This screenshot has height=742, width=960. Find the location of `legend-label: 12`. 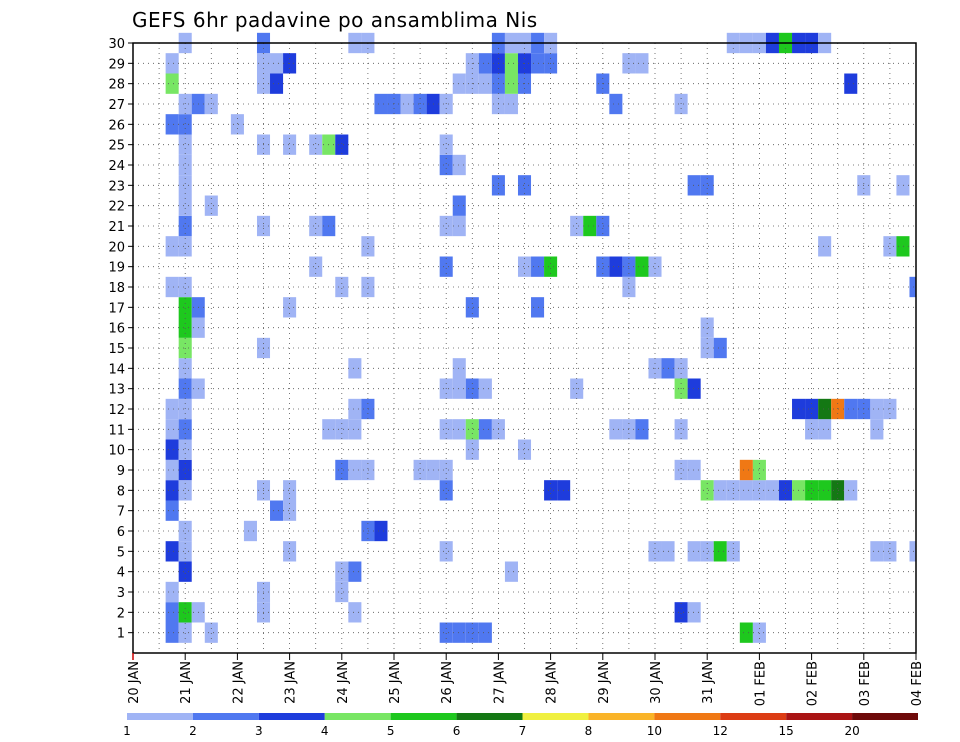

legend-label: 12 is located at coordinates (720, 731).